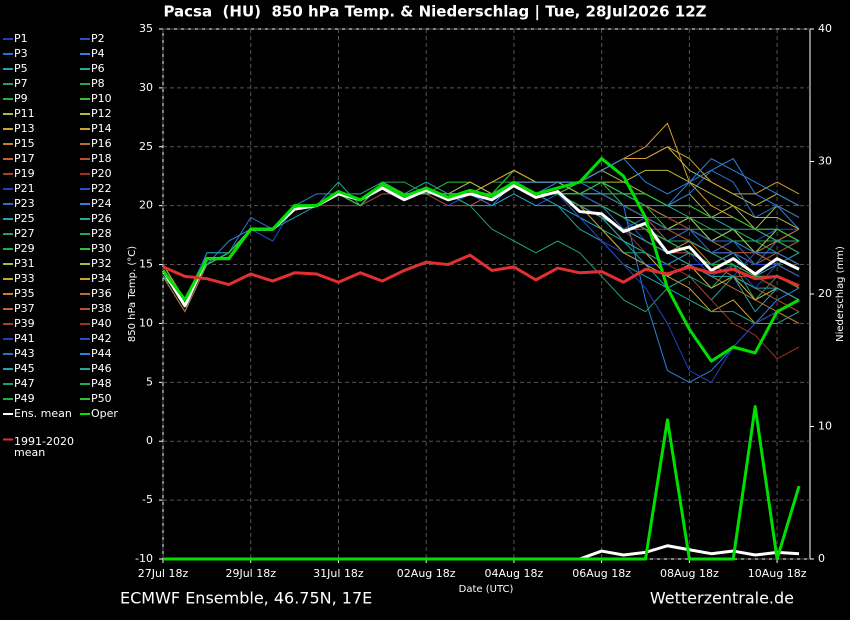 The height and width of the screenshot is (620, 850). Describe the element at coordinates (101, 98) in the screenshot. I see `legend-label: P10` at that location.